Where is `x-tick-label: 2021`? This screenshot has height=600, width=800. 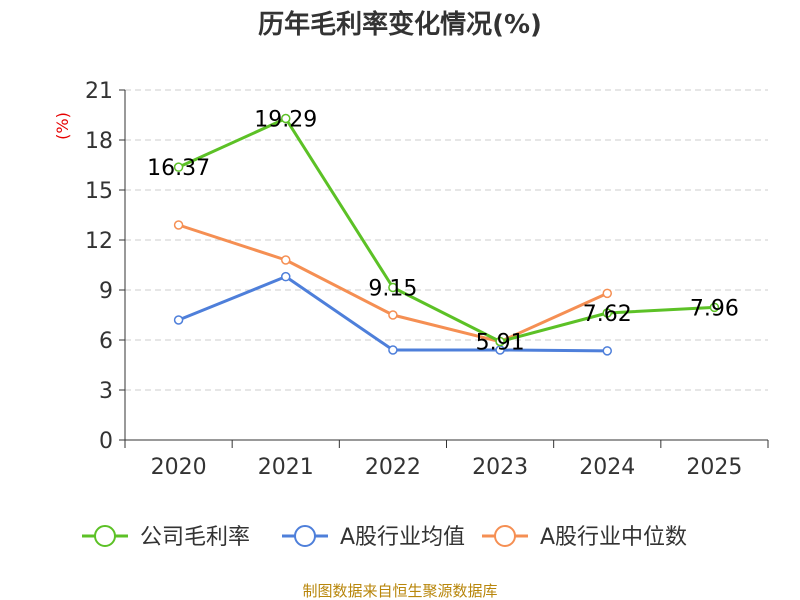
x-tick-label: 2021 is located at coordinates (286, 467).